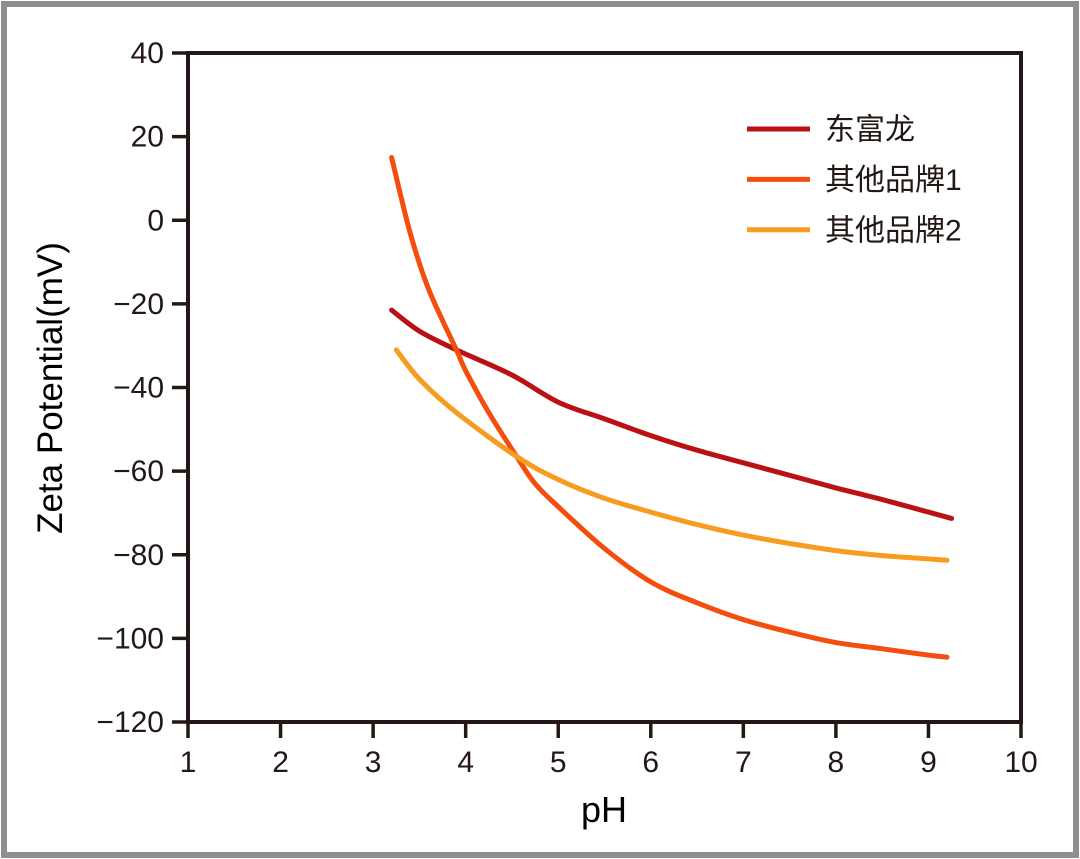  I want to click on y-tick-label: −120, so click(130, 722).